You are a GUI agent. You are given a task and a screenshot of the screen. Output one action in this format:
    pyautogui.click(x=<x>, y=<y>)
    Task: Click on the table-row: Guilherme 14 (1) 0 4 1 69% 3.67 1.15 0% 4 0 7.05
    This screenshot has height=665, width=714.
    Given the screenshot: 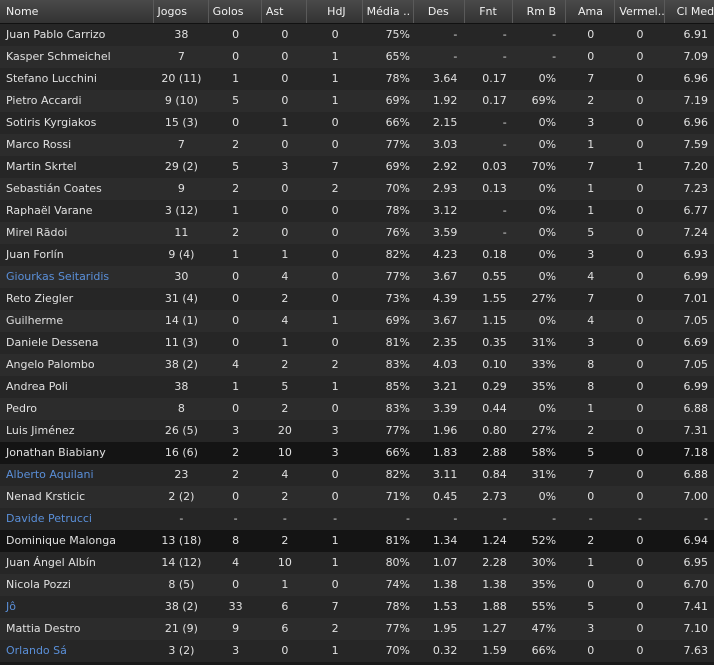 What is the action you would take?
    pyautogui.click(x=357, y=321)
    